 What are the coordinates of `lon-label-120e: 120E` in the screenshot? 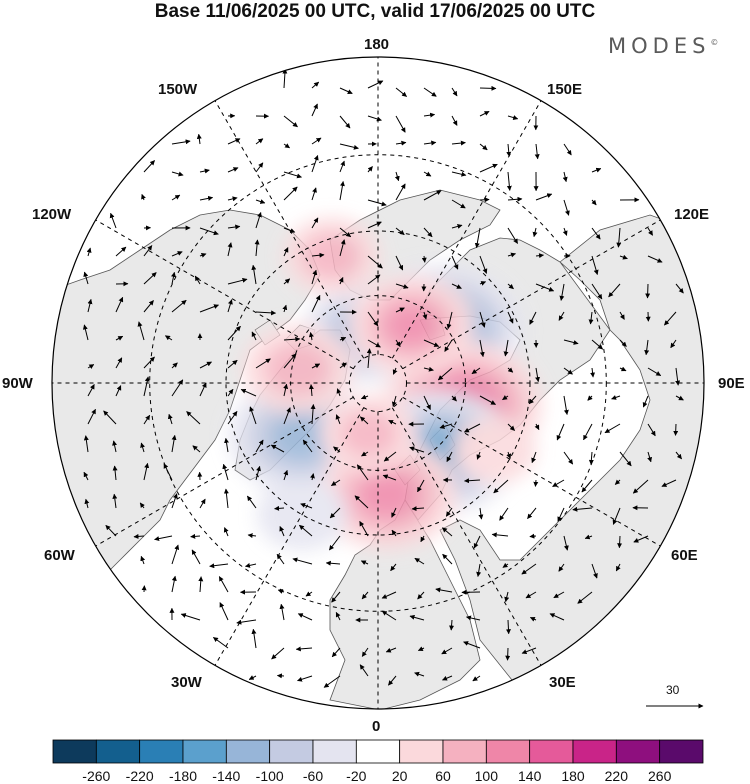 It's located at (691, 214).